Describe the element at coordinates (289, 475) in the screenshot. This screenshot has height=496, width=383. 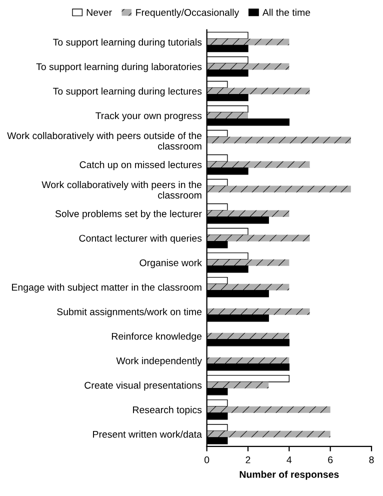
I see `x-axis-title: Number of responses` at that location.